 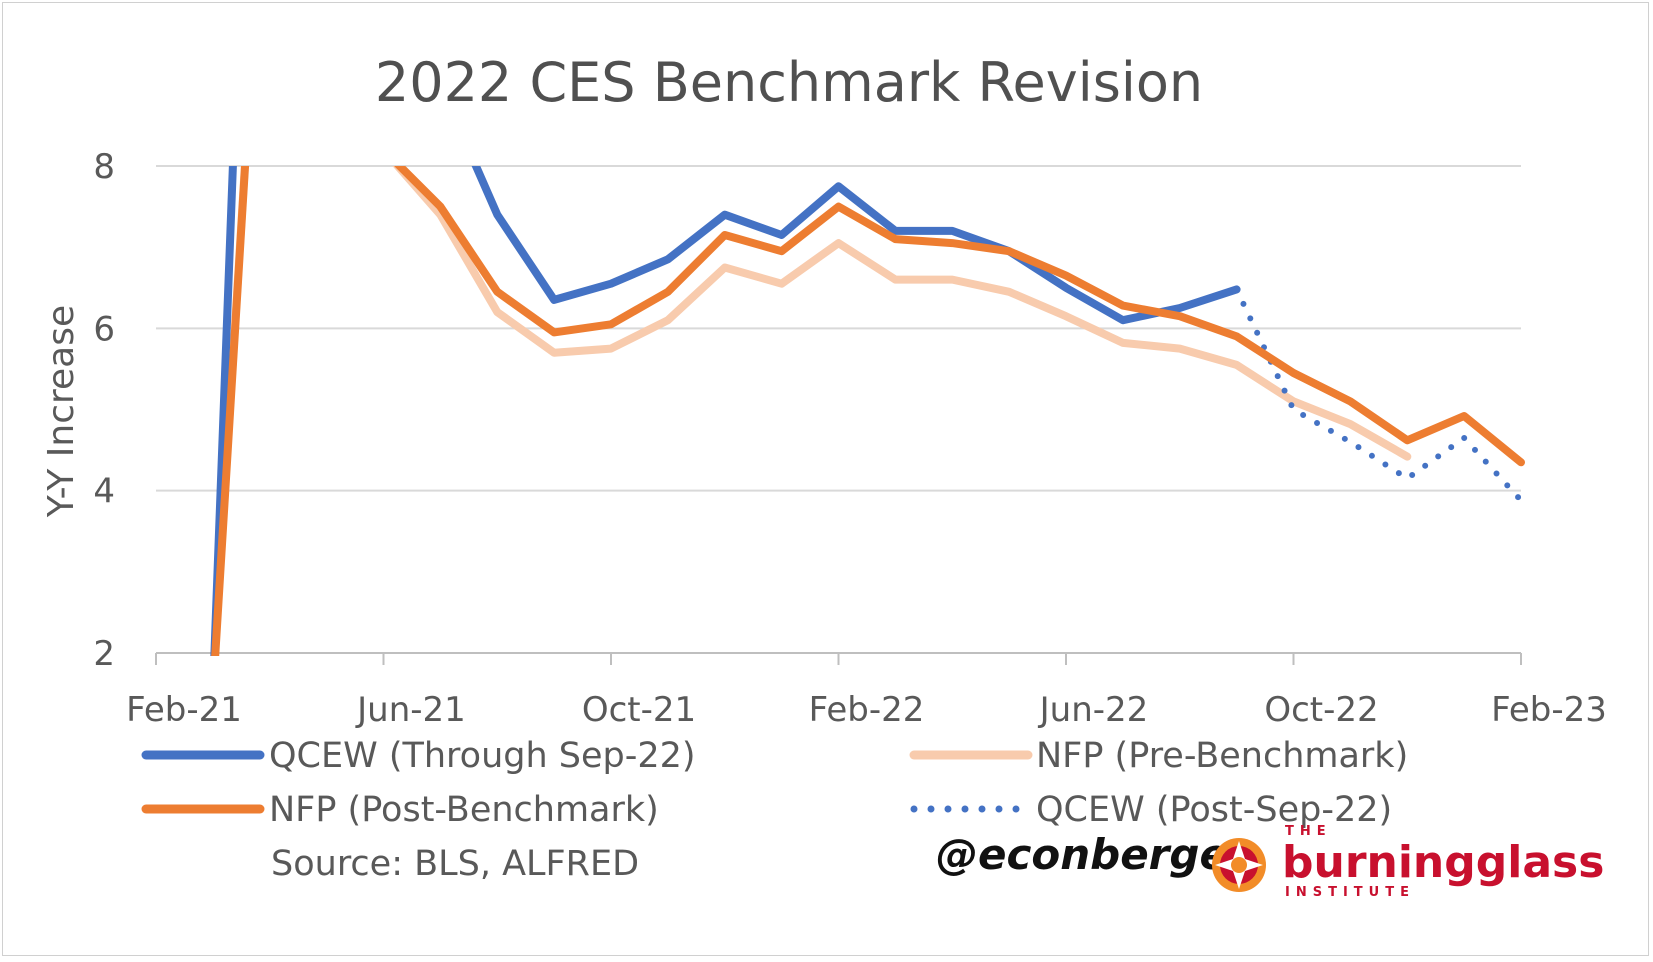 I want to click on series-line-qcew-post, so click(x=1378, y=395).